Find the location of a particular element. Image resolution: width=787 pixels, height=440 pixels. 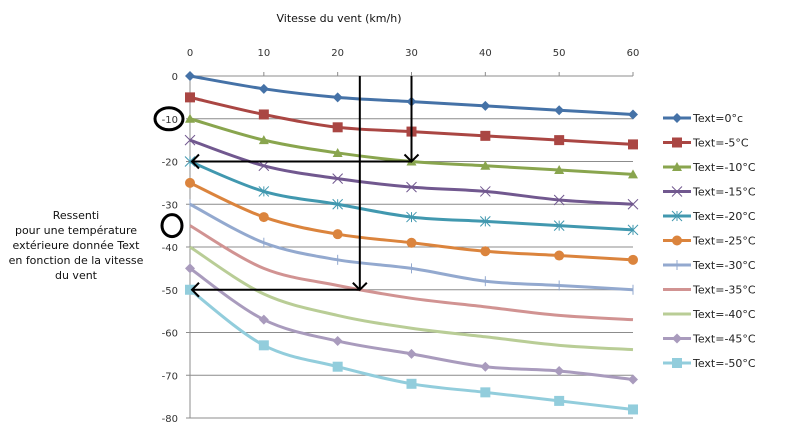

side-label-line: Ressenti is located at coordinates (76, 215).